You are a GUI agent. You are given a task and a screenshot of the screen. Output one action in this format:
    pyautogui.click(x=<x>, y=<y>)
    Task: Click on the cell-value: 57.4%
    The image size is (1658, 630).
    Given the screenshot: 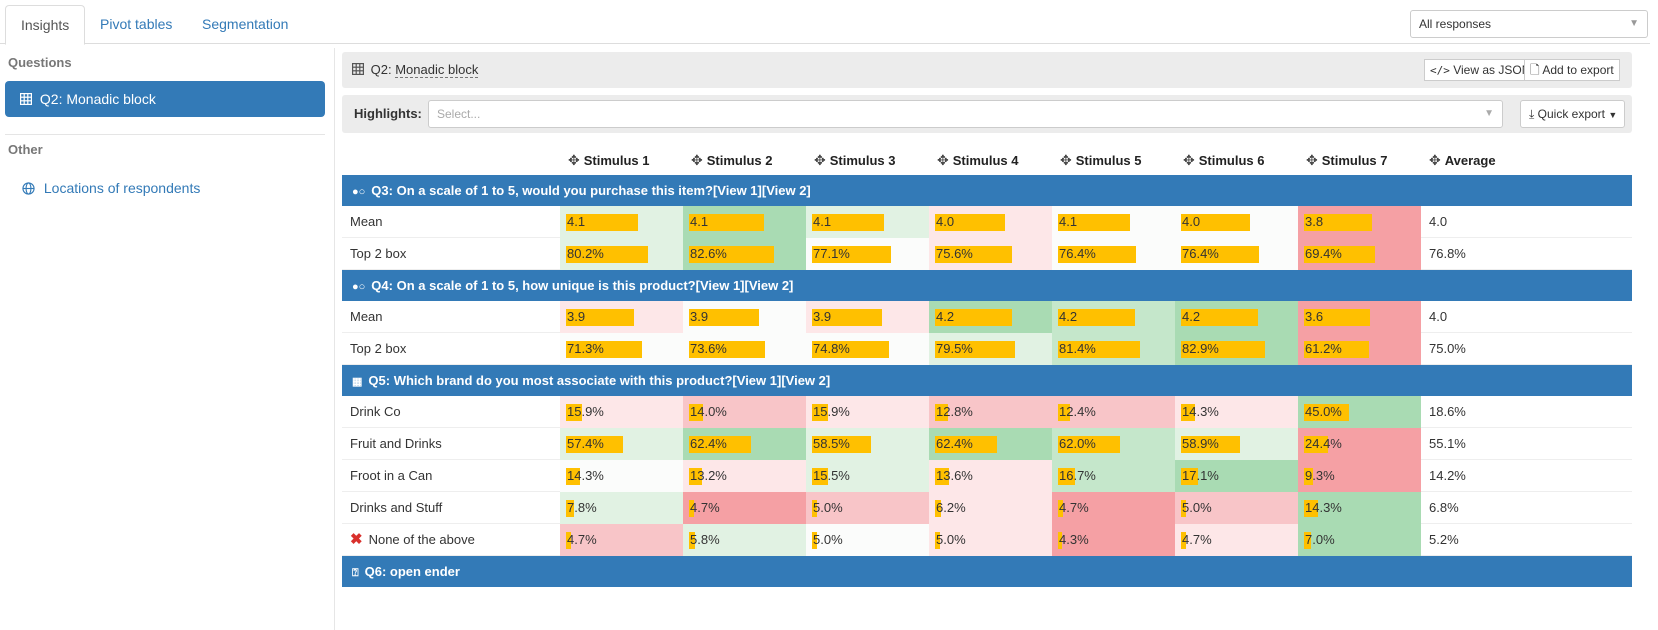 What is the action you would take?
    pyautogui.click(x=585, y=443)
    